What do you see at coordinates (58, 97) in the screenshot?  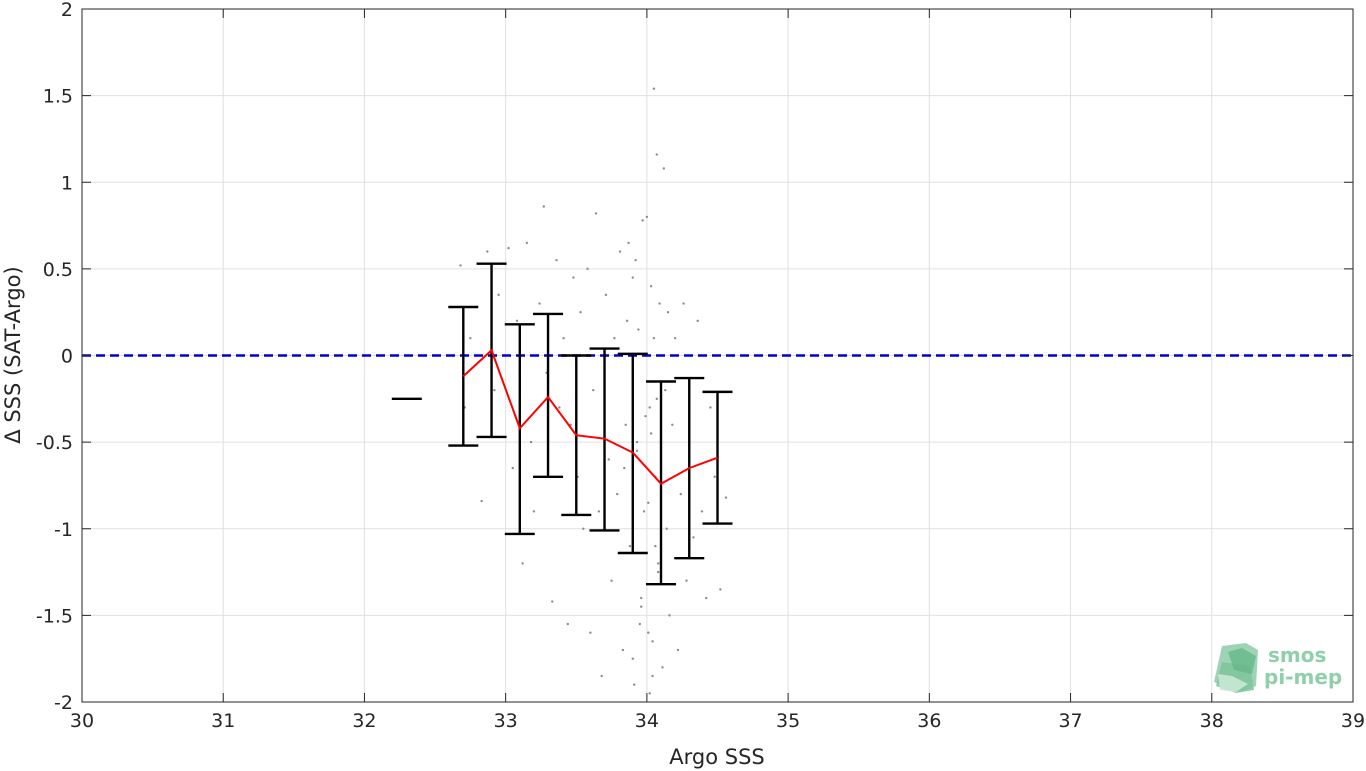 I see `y-tick-label: 1.5` at bounding box center [58, 97].